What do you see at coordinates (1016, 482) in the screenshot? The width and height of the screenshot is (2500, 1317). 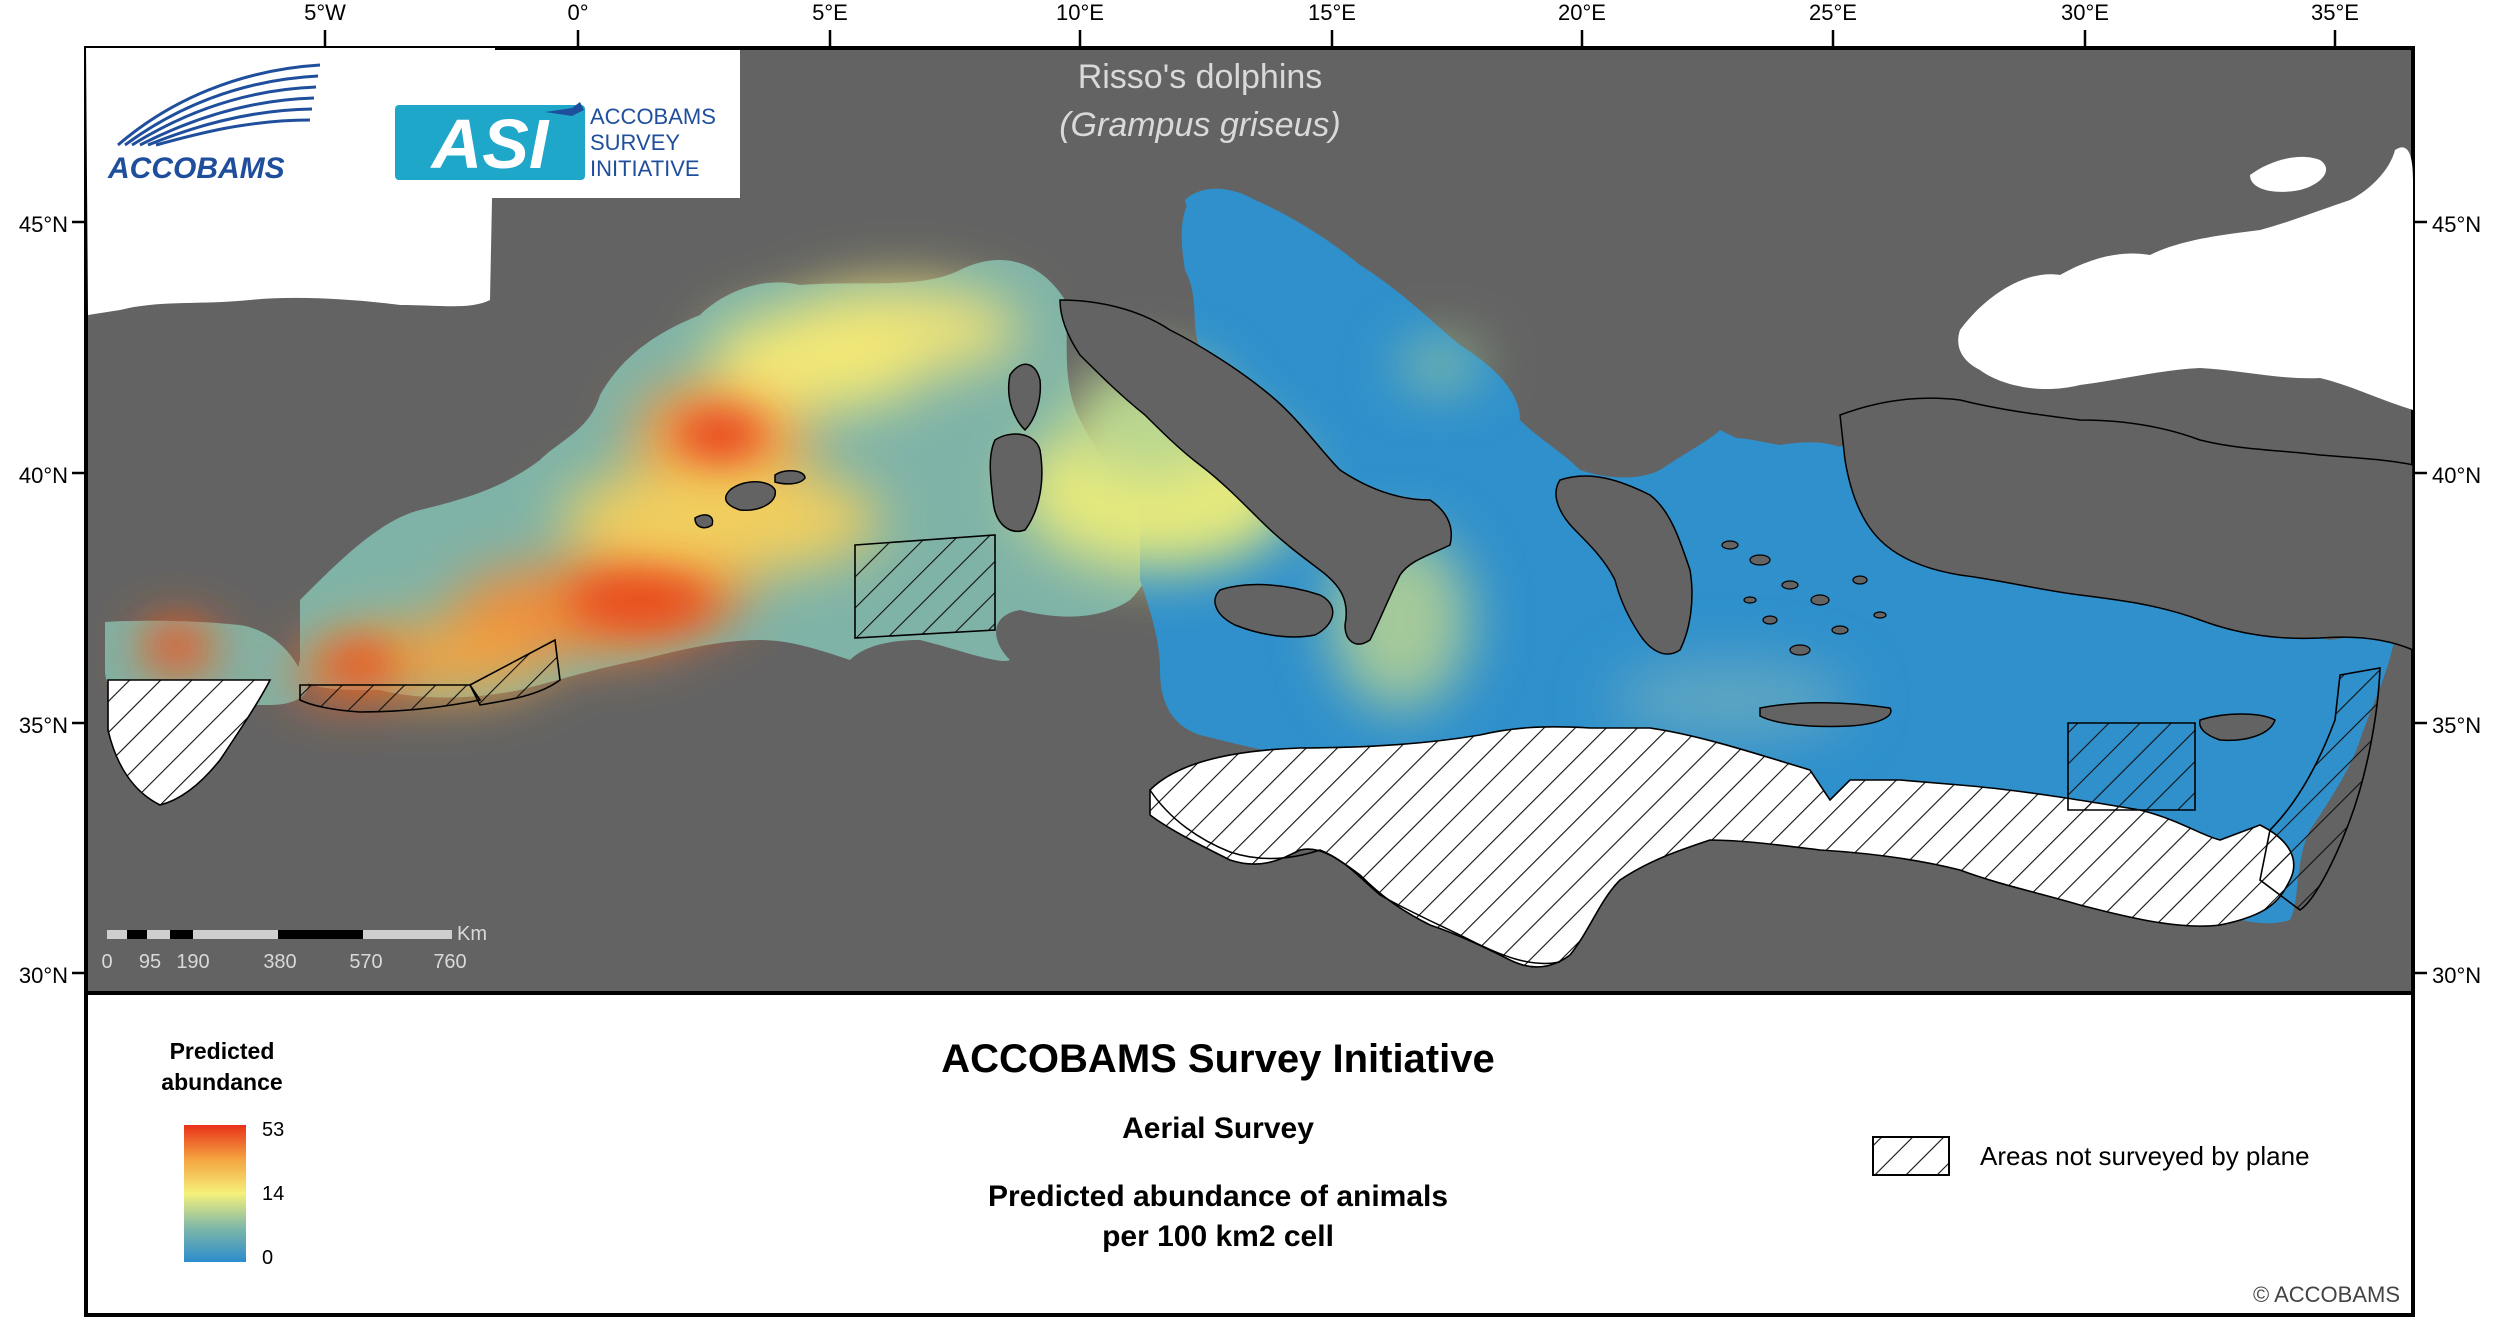 I see `sardinia` at bounding box center [1016, 482].